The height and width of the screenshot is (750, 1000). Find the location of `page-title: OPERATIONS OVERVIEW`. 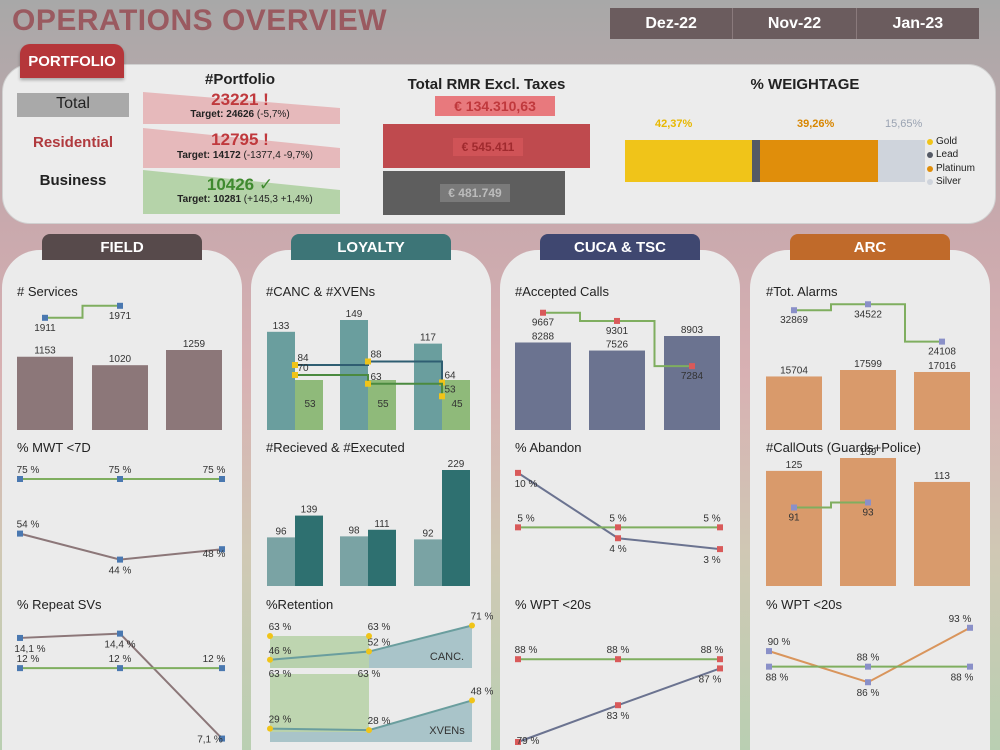

page-title: OPERATIONS OVERVIEW is located at coordinates (200, 20).